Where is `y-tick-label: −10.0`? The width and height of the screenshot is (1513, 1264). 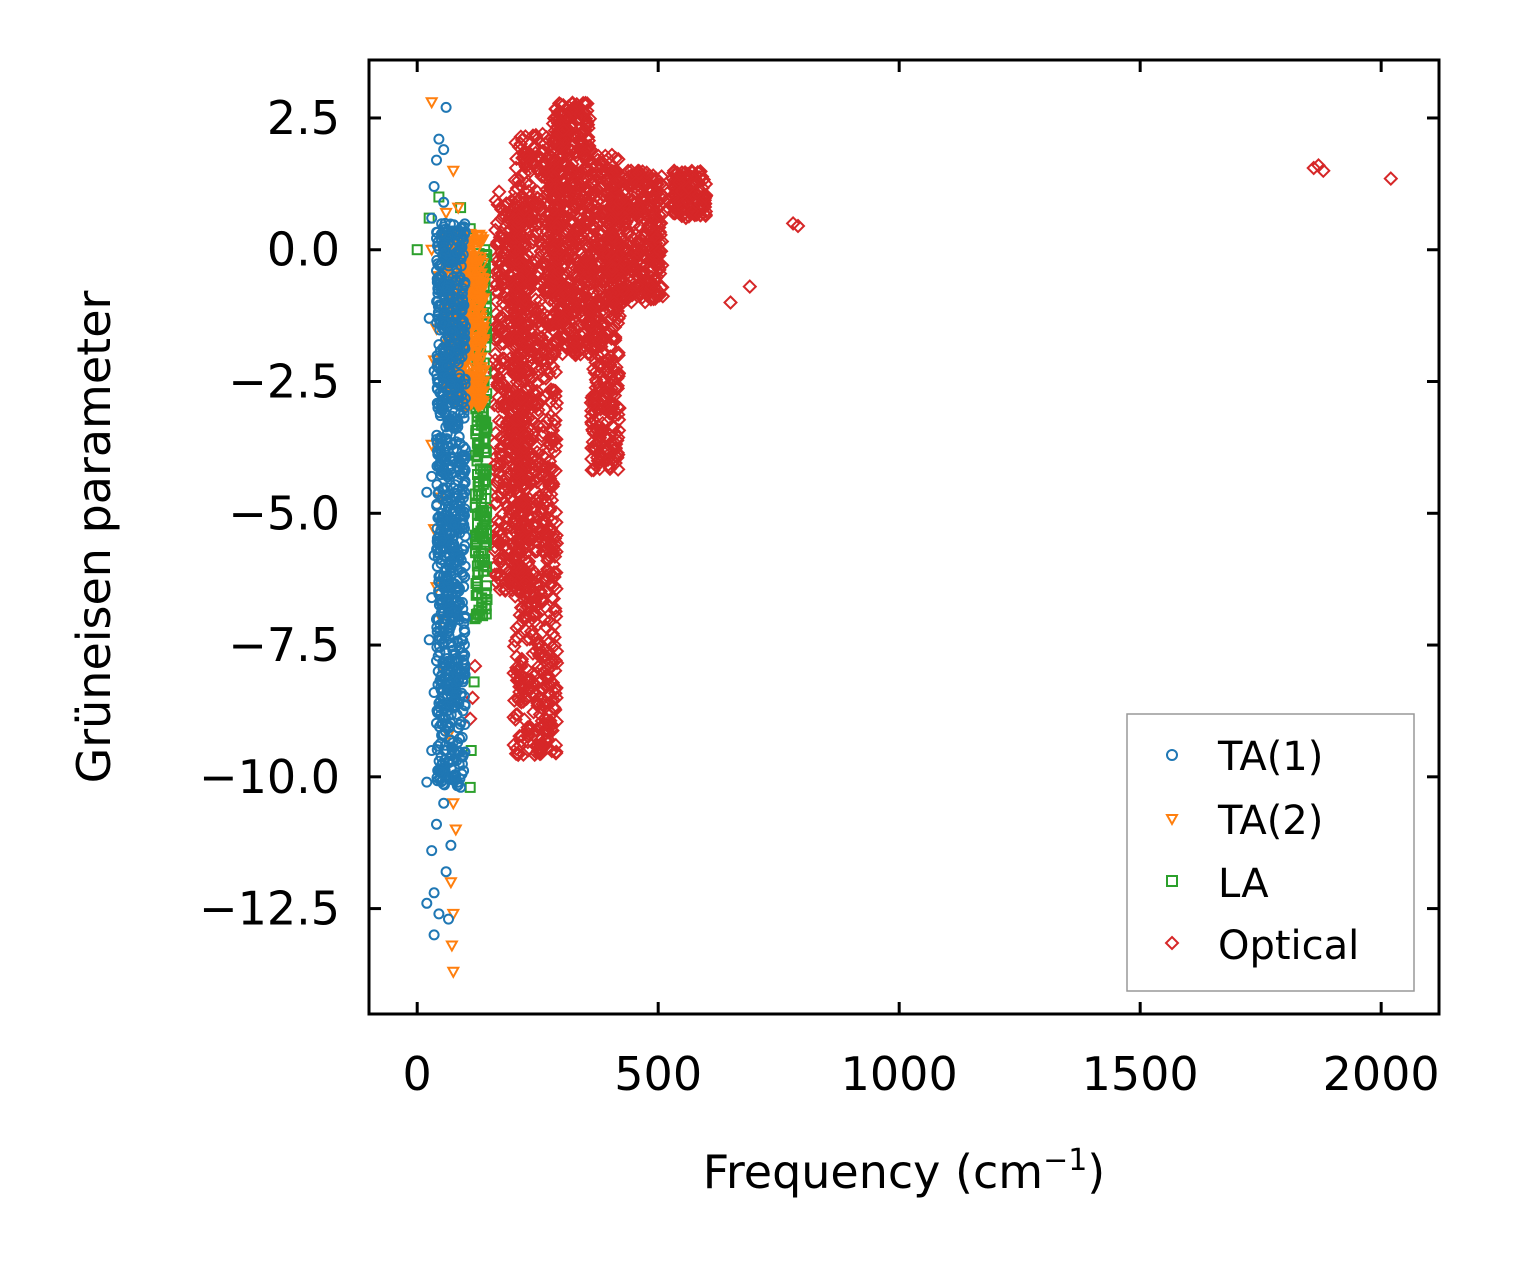
y-tick-label: −10.0 is located at coordinates (269, 777).